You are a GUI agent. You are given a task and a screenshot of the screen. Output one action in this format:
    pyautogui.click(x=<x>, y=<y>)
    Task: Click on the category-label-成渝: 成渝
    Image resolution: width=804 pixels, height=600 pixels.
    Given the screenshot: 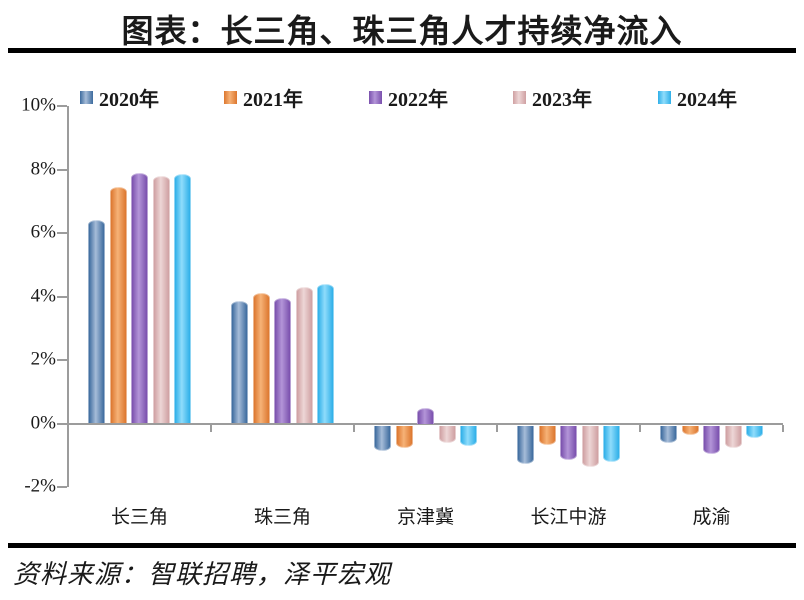 What is the action you would take?
    pyautogui.click(x=711, y=517)
    